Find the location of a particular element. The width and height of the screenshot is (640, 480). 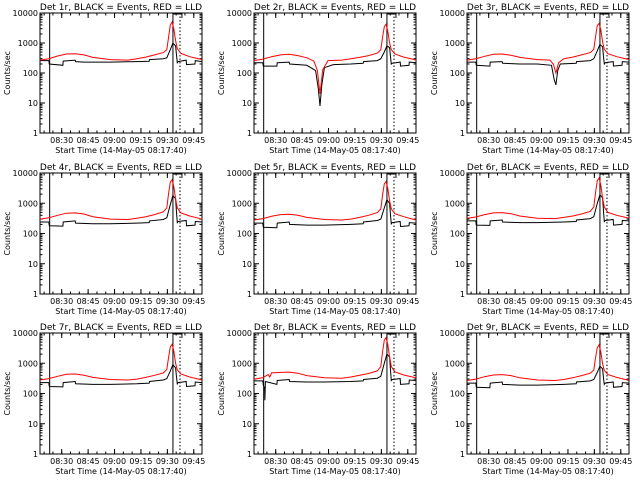

panel-1-frame is located at coordinates (121, 73).